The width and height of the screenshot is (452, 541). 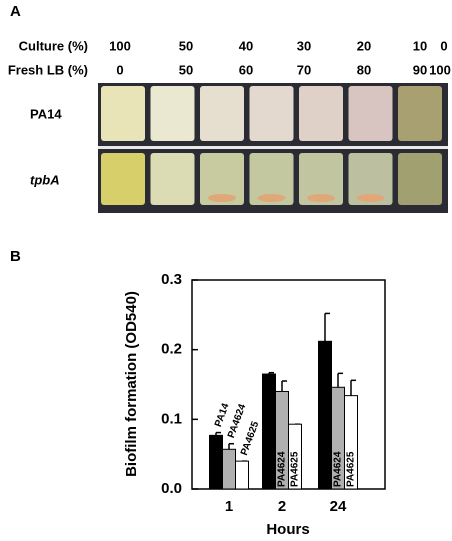 What do you see at coordinates (364, 45) in the screenshot?
I see `culture-value: 20` at bounding box center [364, 45].